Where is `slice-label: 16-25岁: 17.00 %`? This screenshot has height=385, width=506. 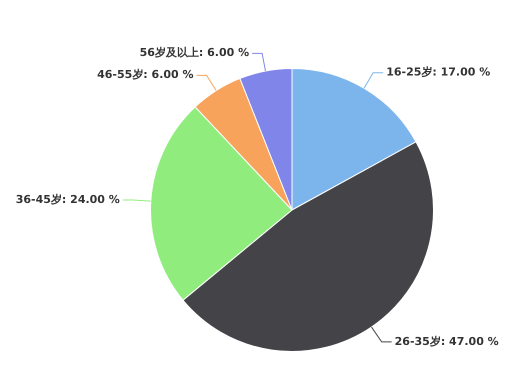 slice-label: 16-25岁: 17.00 % is located at coordinates (438, 72).